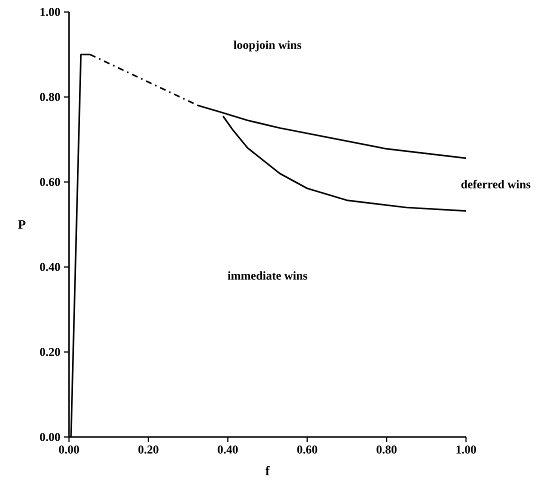  What do you see at coordinates (50, 437) in the screenshot?
I see `y-tick-label: 0.00` at bounding box center [50, 437].